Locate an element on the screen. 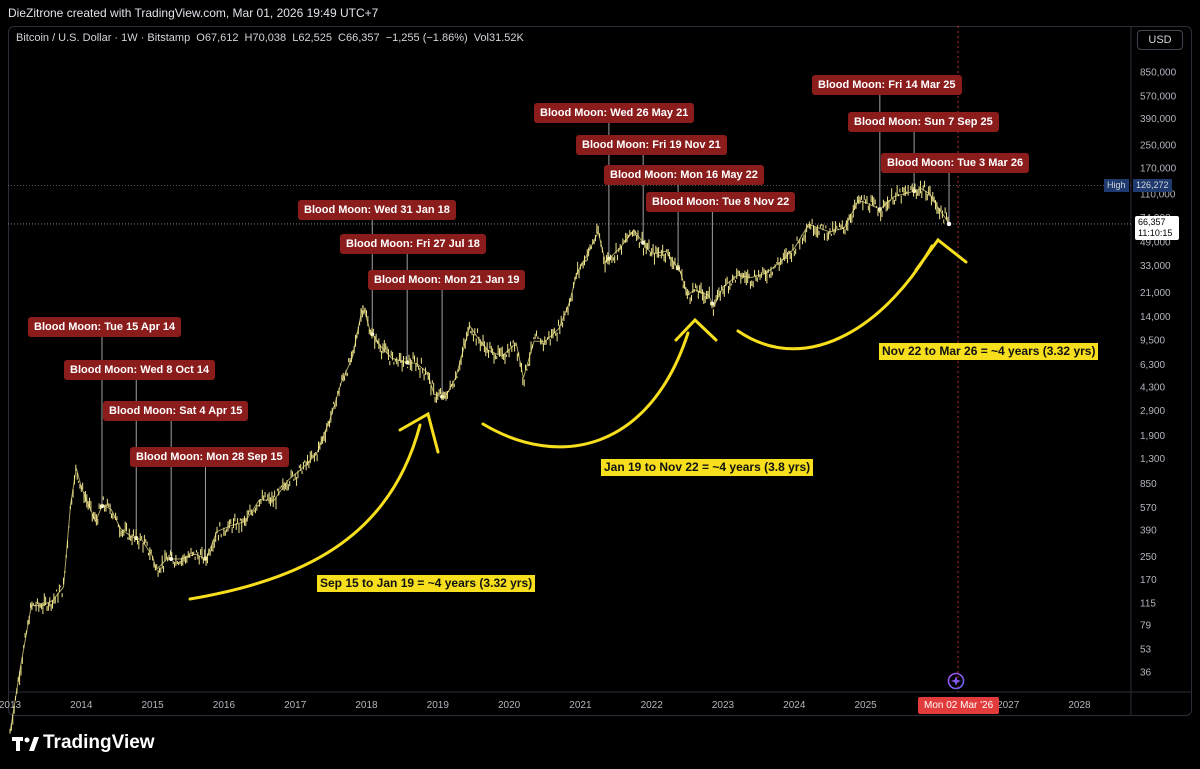 This screenshot has height=769, width=1200. x-tick-label: 2024 is located at coordinates (794, 705).